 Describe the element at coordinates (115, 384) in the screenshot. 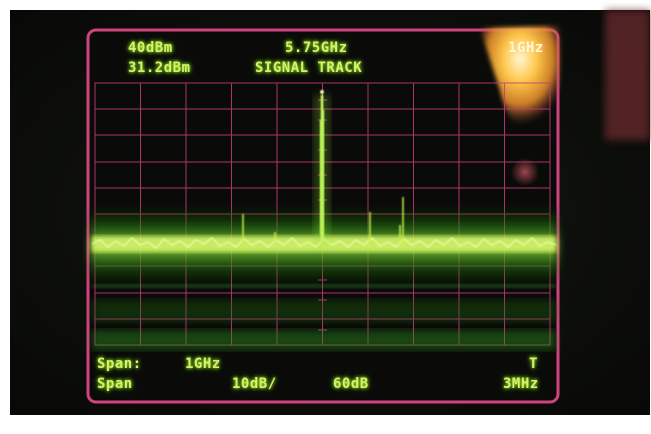

I see `span-softkey-label: Span` at that location.